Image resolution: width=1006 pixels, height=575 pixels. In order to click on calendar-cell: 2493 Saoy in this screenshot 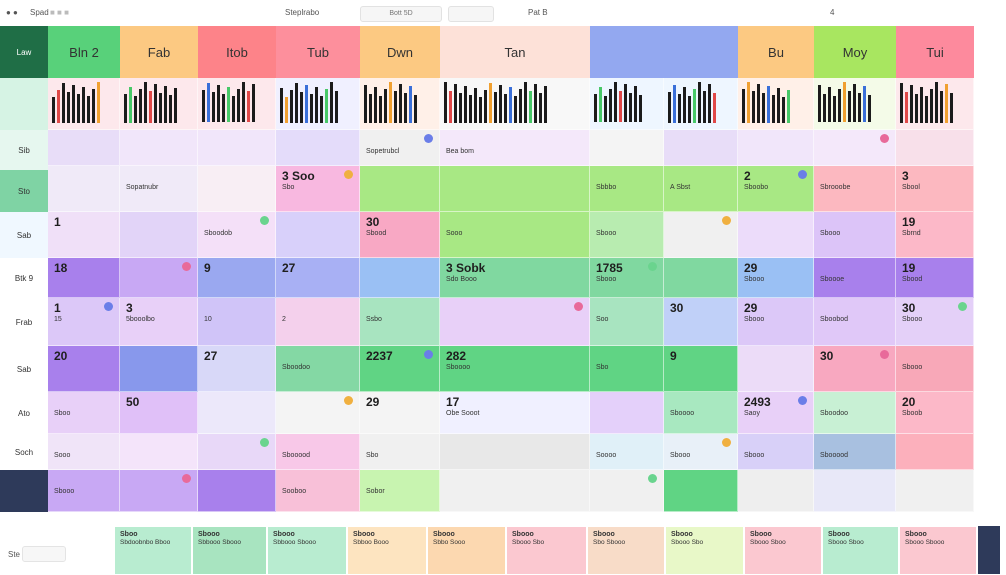, I will do `click(776, 413)`.